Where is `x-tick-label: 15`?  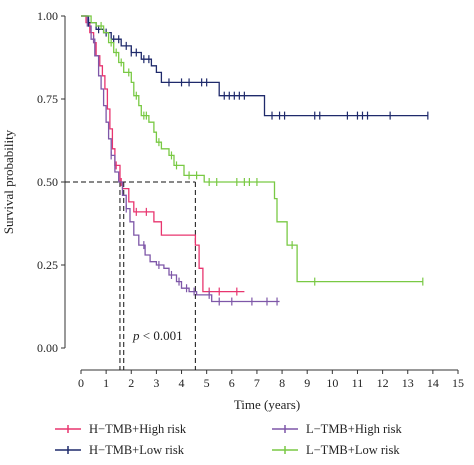
x-tick-label: 15 is located at coordinates (458, 383).